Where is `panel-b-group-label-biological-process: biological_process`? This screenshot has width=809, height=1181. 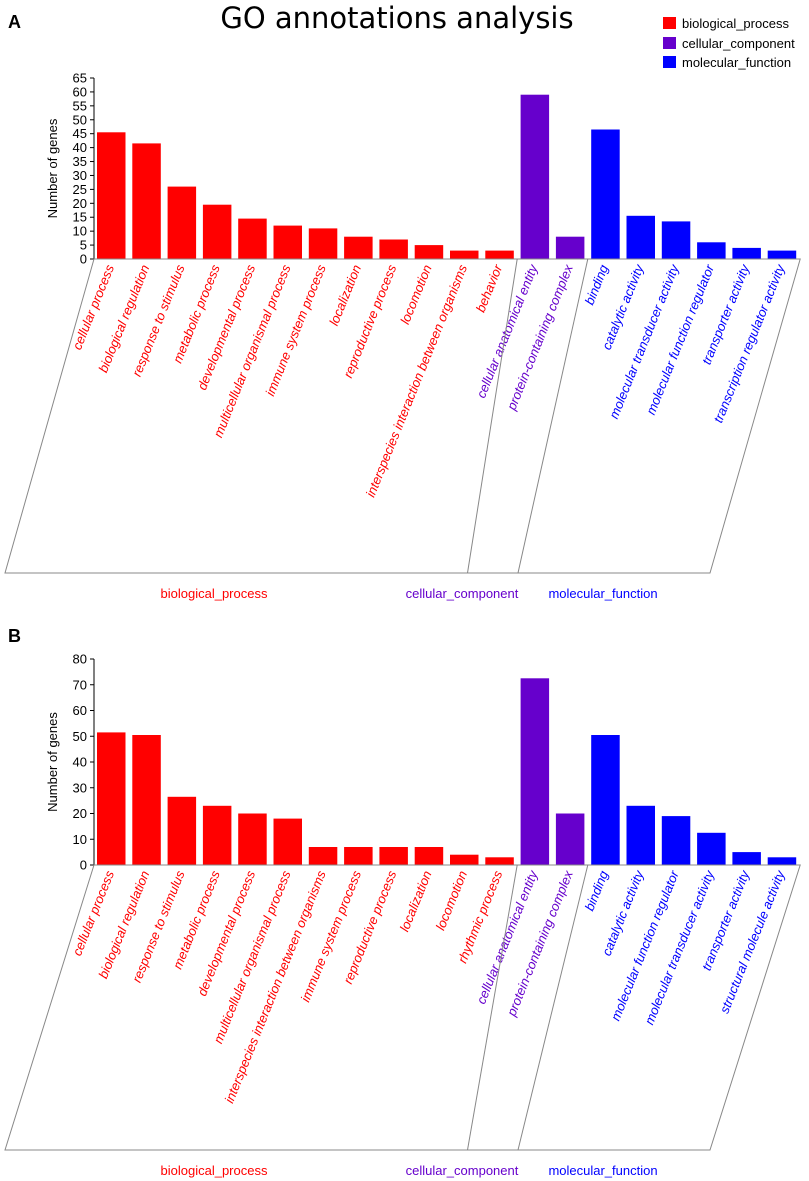
panel-b-group-label-biological-process: biological_process is located at coordinates (214, 1170).